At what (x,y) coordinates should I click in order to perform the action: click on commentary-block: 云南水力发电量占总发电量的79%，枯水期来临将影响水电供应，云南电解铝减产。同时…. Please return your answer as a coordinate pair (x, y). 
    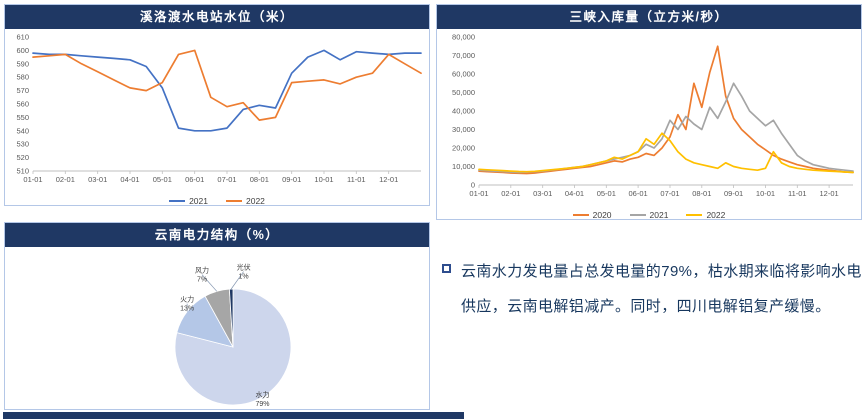
    Looking at the image, I should click on (651, 289).